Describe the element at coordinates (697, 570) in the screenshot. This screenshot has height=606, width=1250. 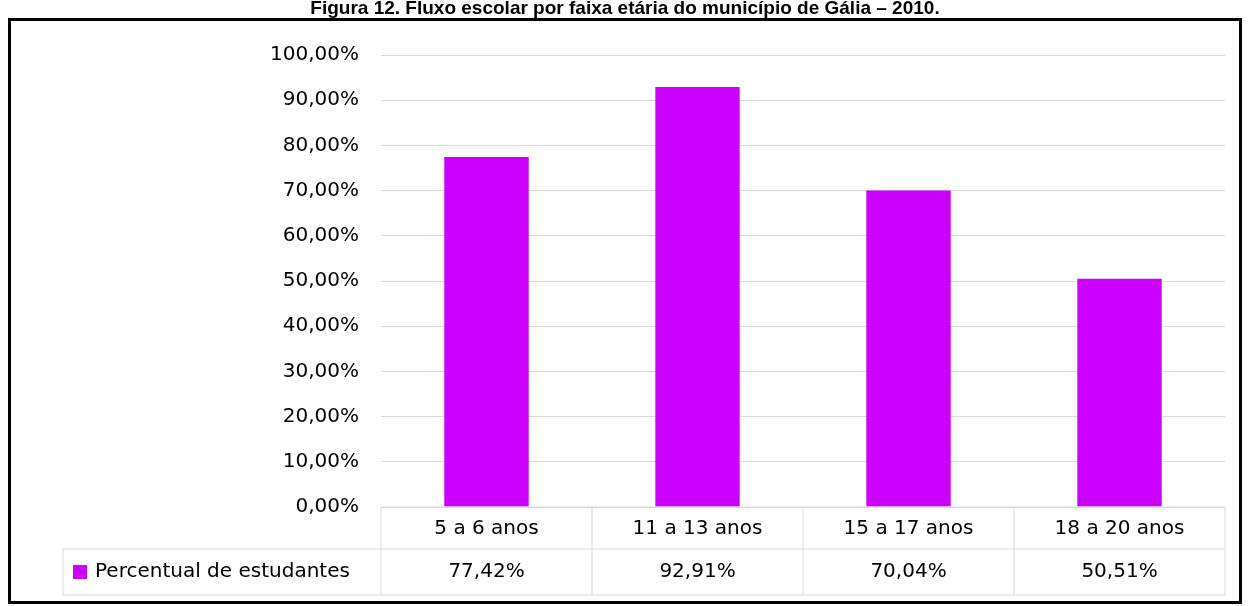
I see `data-label: 92,91%` at that location.